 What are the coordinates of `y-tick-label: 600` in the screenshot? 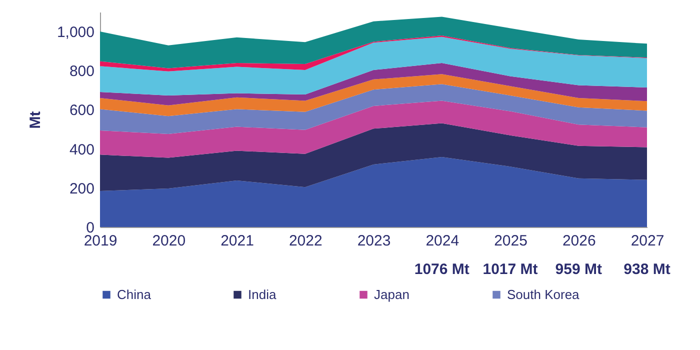 It's located at (81, 111).